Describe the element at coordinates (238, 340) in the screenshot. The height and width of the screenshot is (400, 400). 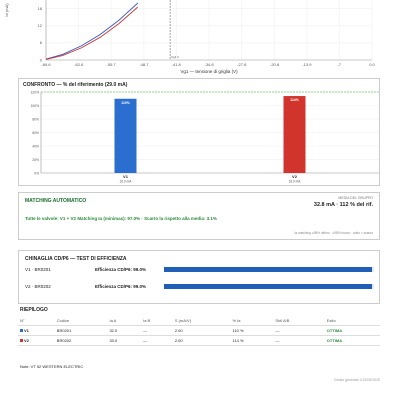
I see `cell-text: 114 %` at that location.